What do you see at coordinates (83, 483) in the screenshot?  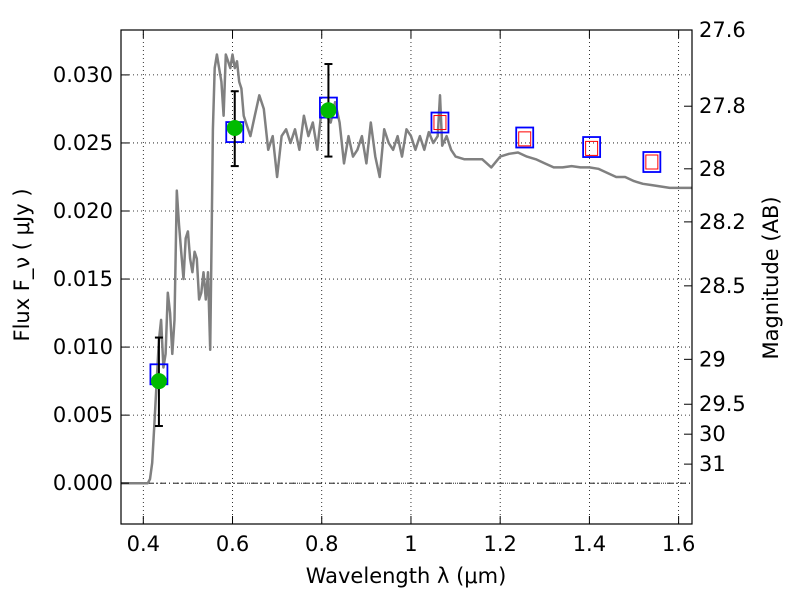 I see `y-tick-label: 0.000` at bounding box center [83, 483].